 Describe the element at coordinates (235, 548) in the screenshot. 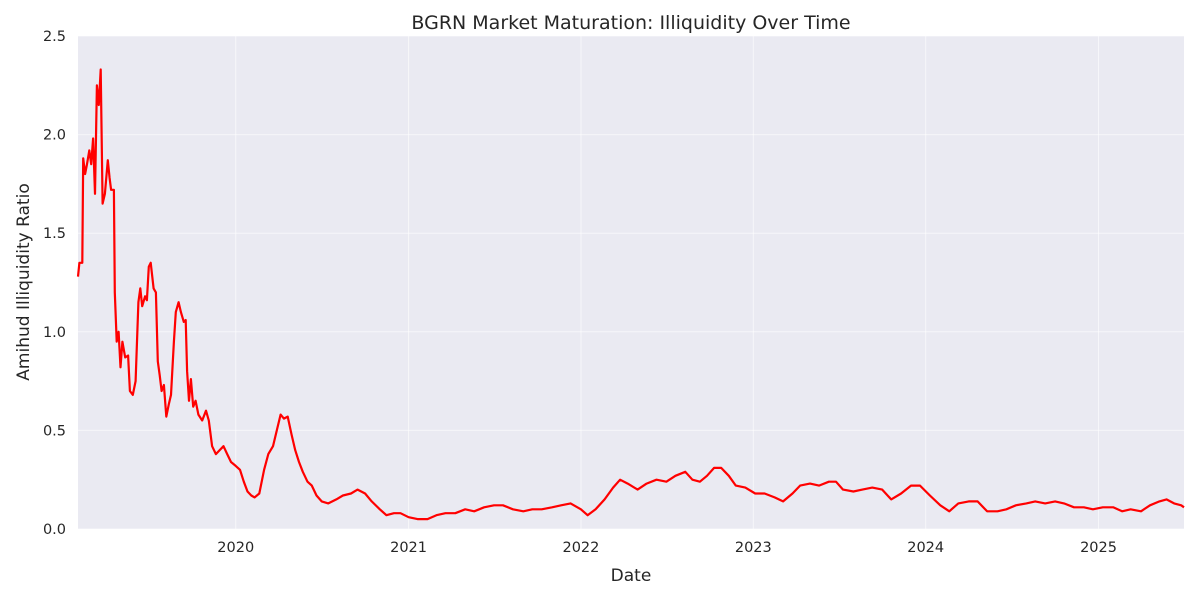

I see `x-tick-label: 2020` at that location.